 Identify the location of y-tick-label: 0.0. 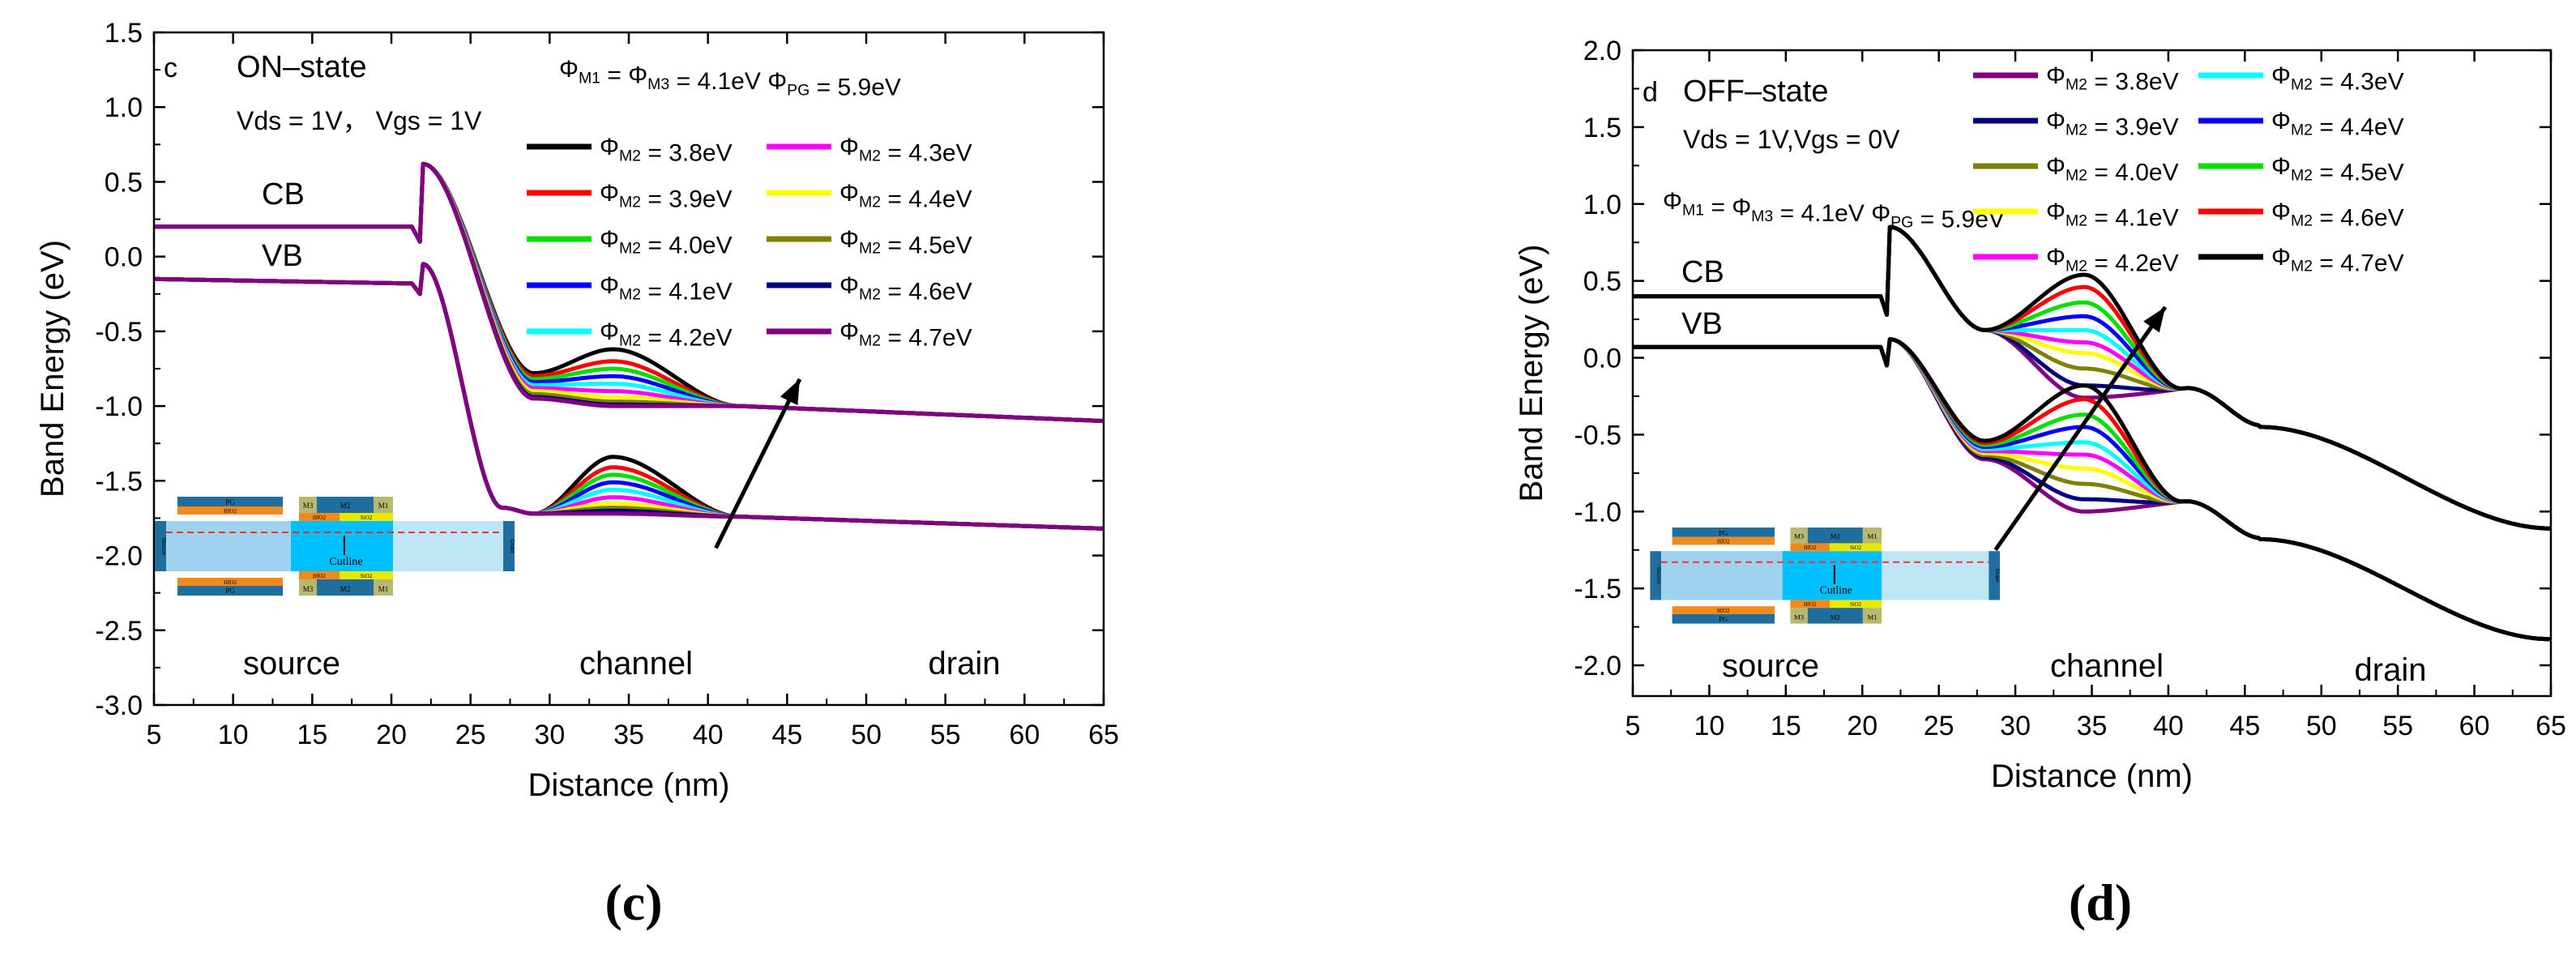
(124, 257).